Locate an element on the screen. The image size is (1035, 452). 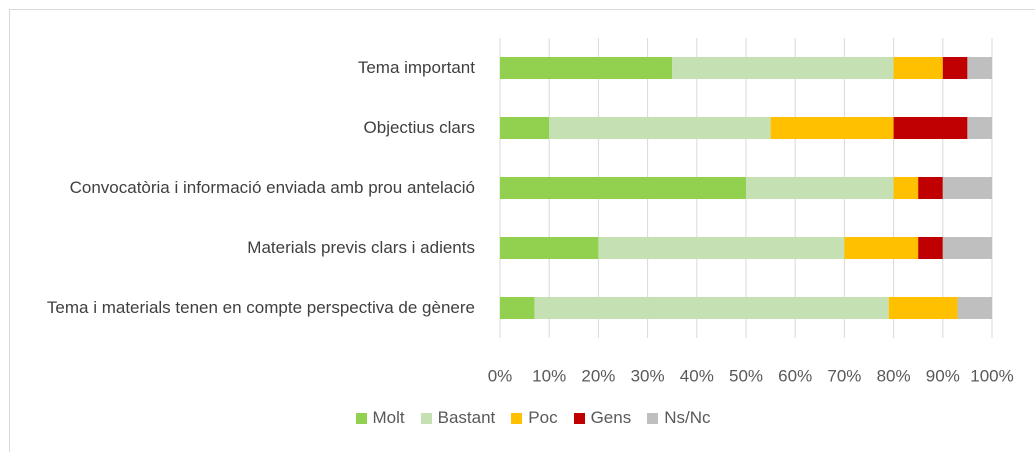
legend-item: Poc is located at coordinates (534, 418).